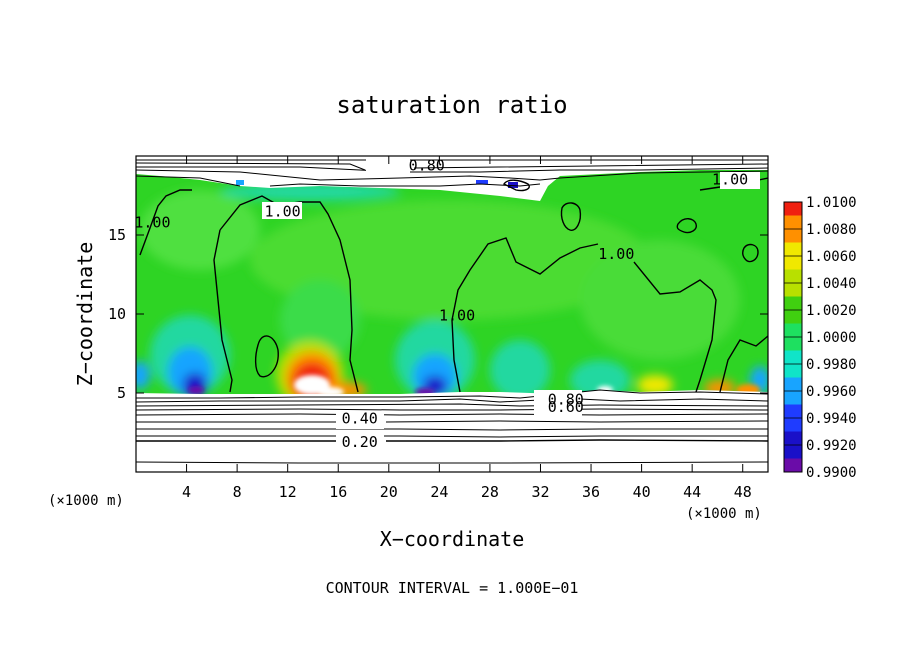 Image resolution: width=904 pixels, height=654 pixels. Describe the element at coordinates (338, 492) in the screenshot. I see `x-tick-label: 16` at that location.